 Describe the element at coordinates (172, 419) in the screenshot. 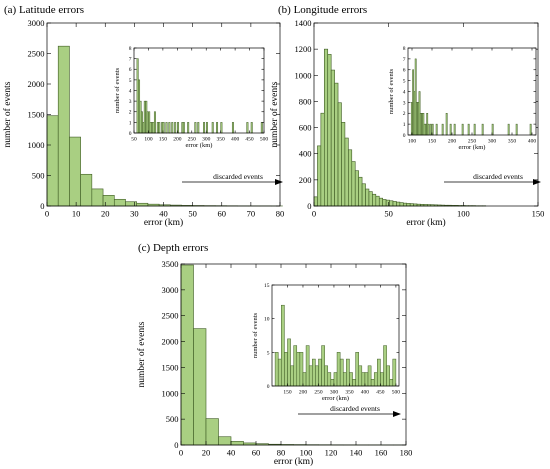

I see `y-tick-label: 500` at that location.